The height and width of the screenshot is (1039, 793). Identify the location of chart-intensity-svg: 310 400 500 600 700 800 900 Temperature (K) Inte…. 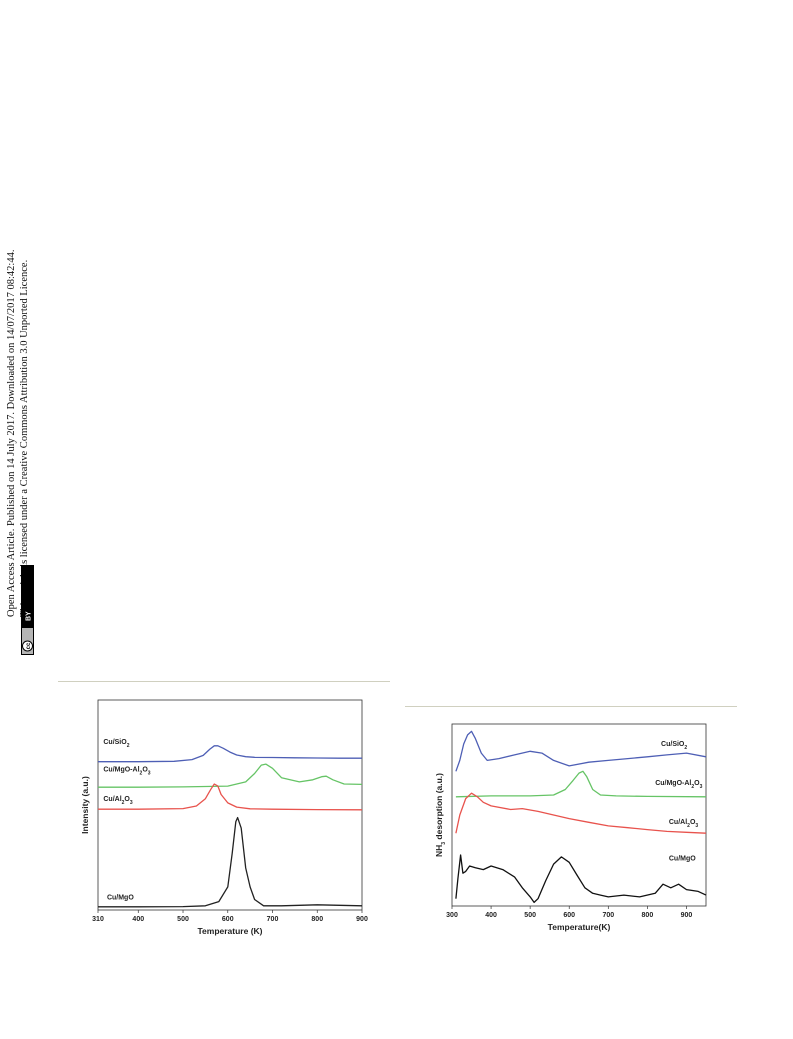
(224, 817).